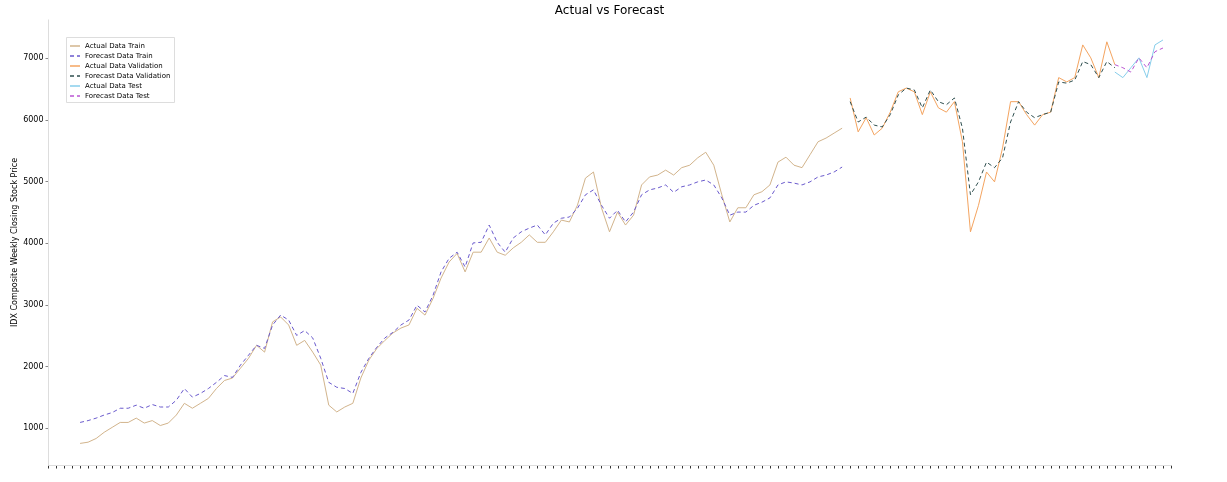 Image resolution: width=1227 pixels, height=482 pixels. What do you see at coordinates (15, 242) in the screenshot?
I see `y-axis-title: IDX Composite Weekly Closing Stock Price` at bounding box center [15, 242].